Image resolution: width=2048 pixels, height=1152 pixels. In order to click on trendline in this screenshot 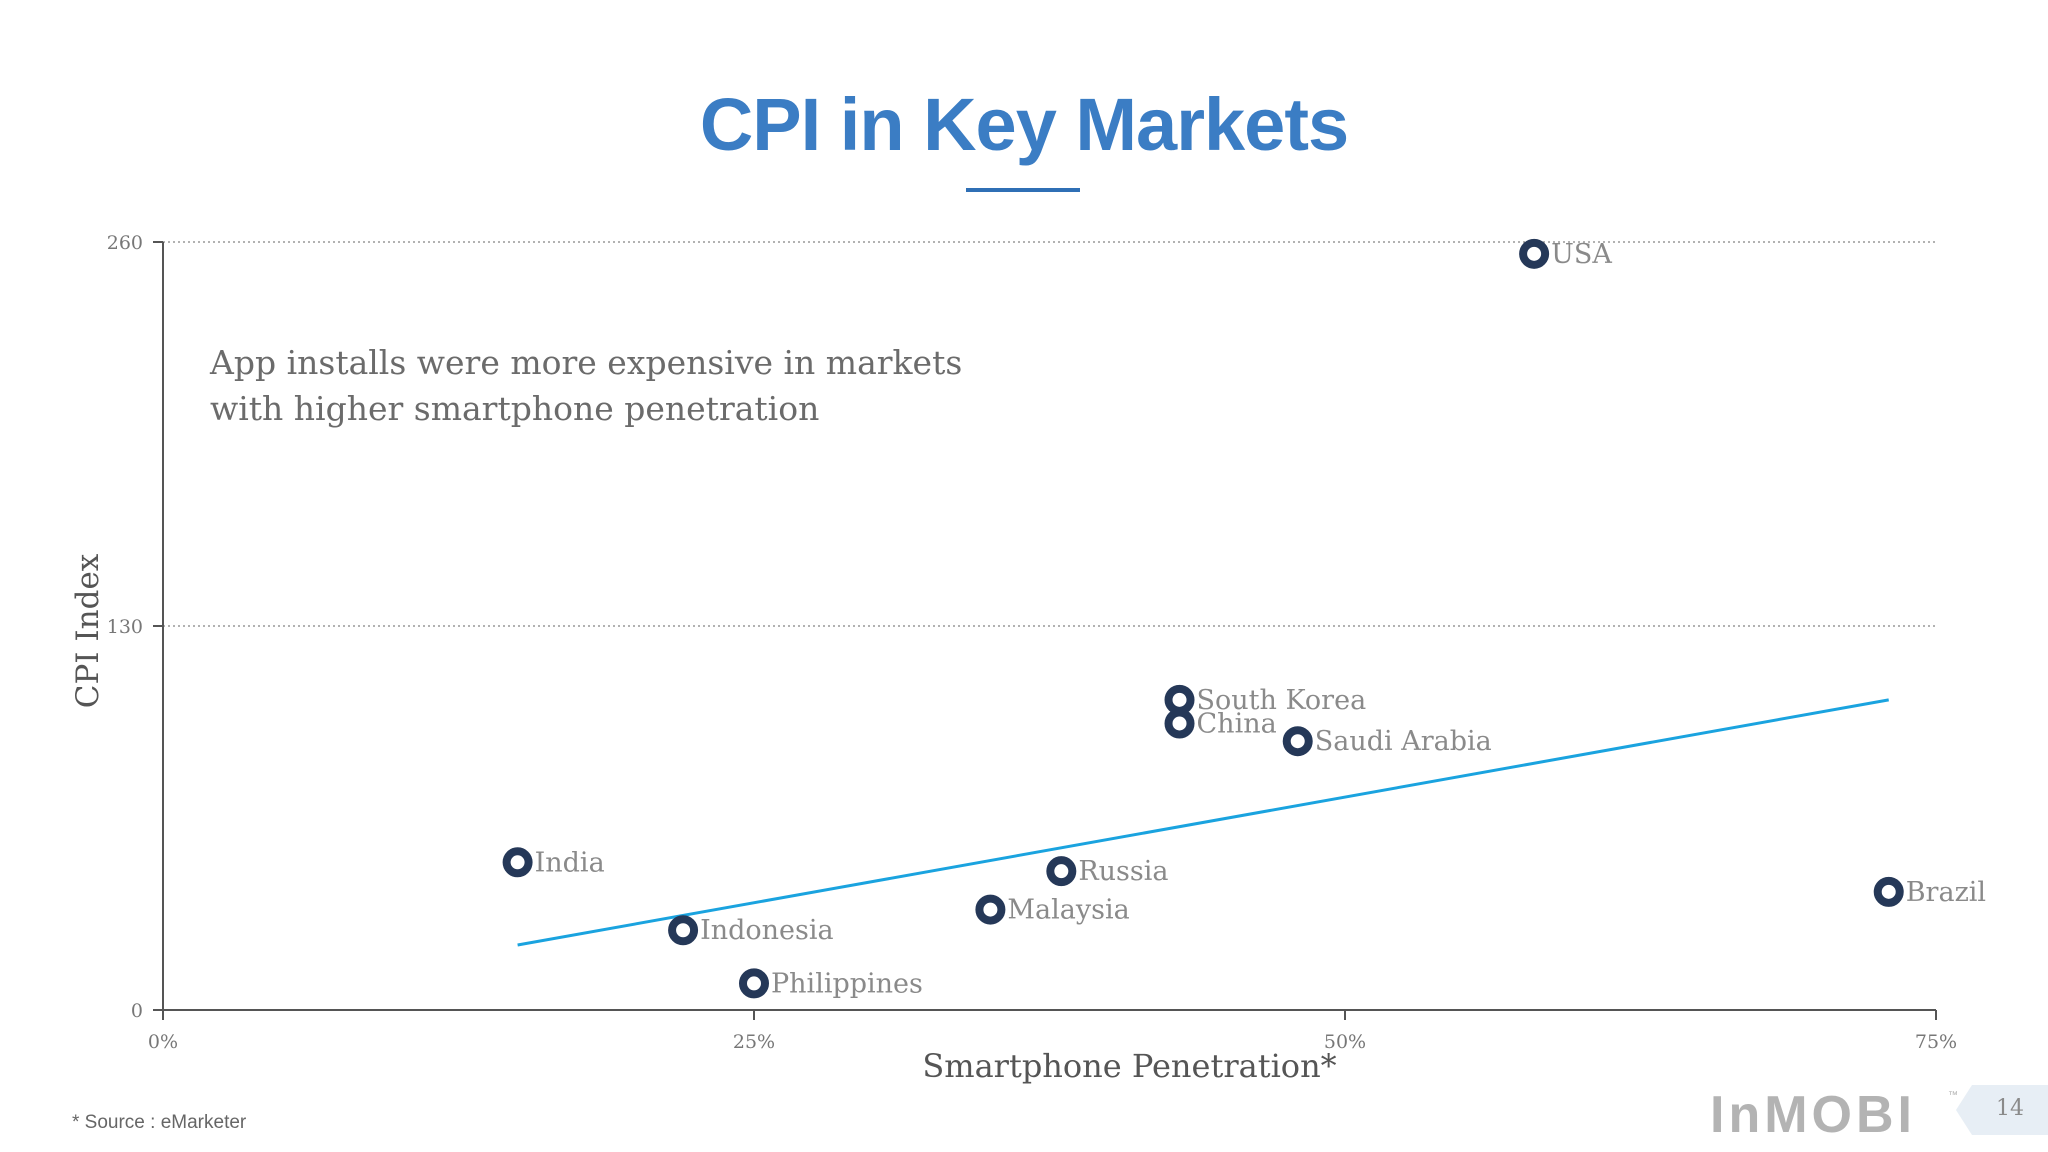, I will do `click(1203, 822)`.